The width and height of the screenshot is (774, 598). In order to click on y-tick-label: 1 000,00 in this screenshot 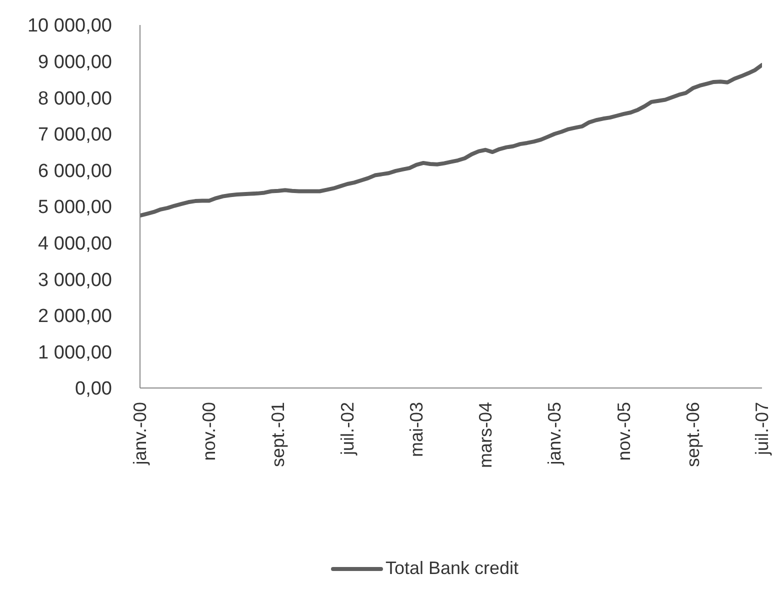, I will do `click(75, 353)`.